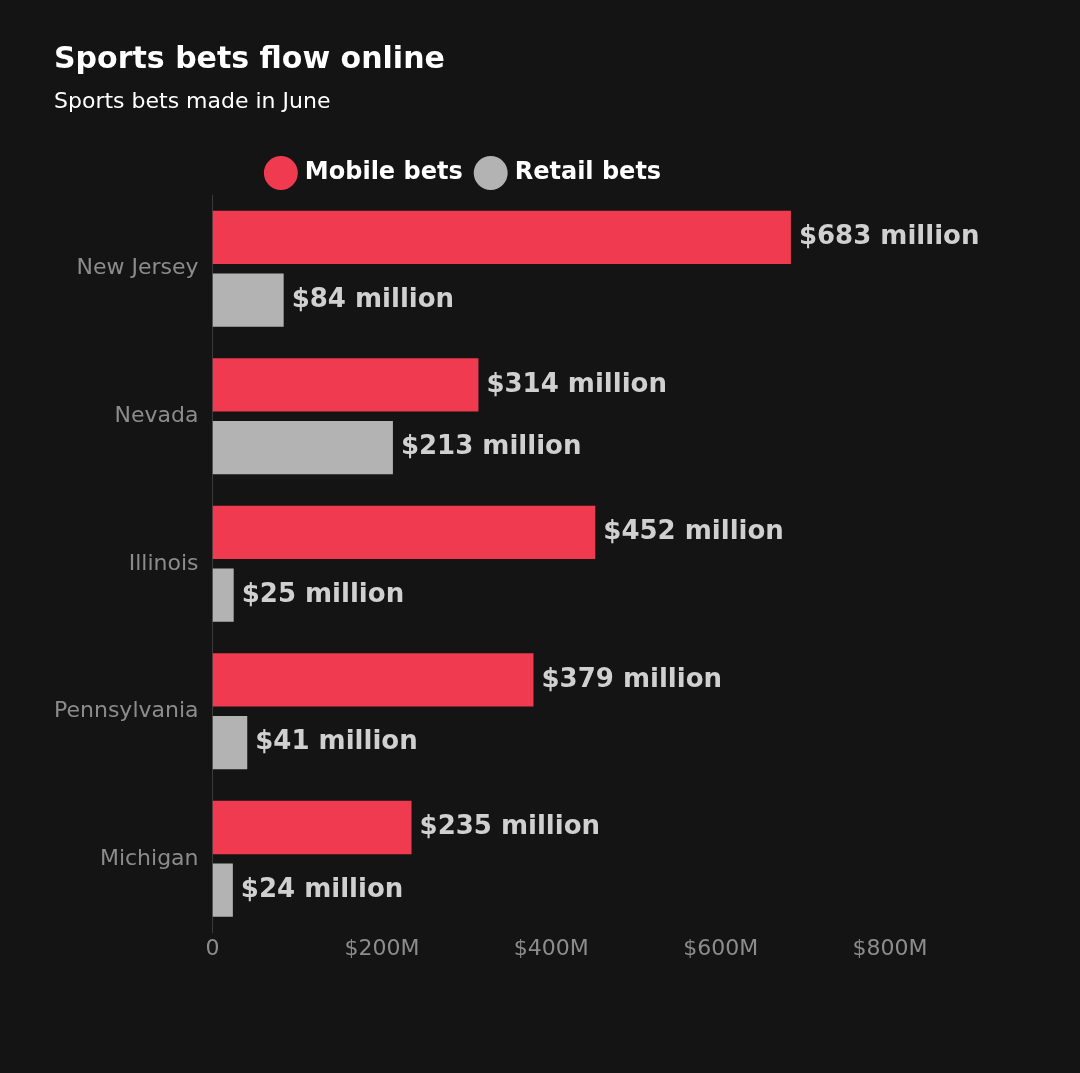 The width and height of the screenshot is (1080, 1073). What do you see at coordinates (192, 100) in the screenshot?
I see `chart-subtitle: Sports bets made in June` at bounding box center [192, 100].